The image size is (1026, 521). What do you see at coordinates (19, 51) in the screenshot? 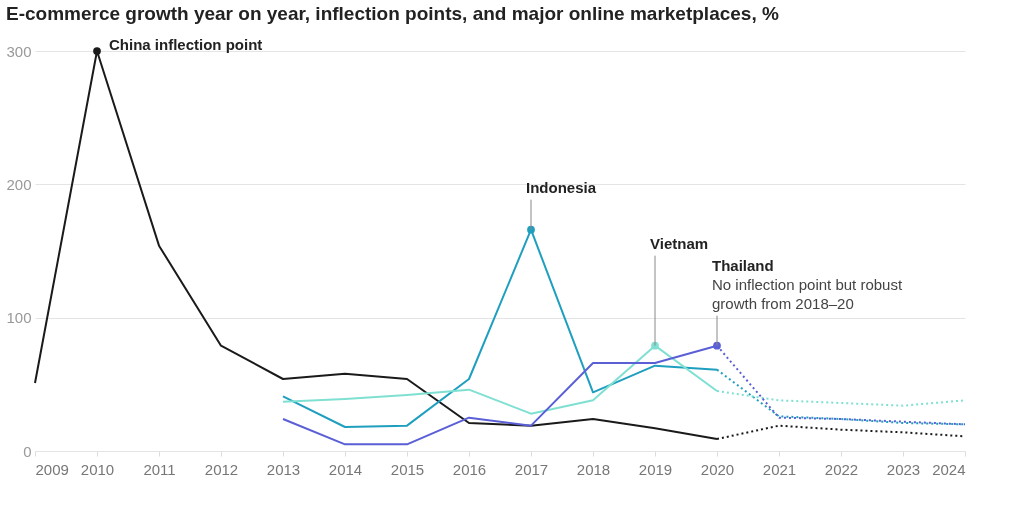
I see `y-tick-label: 300` at bounding box center [19, 51].